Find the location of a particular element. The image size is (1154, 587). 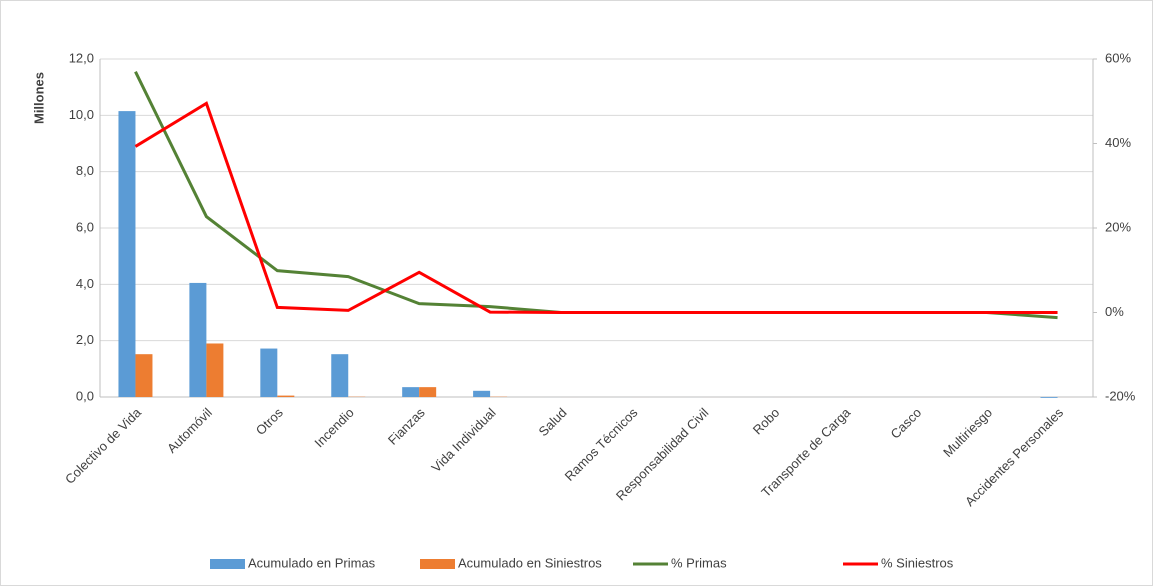

y-tick-label: 6,0 is located at coordinates (85, 226).